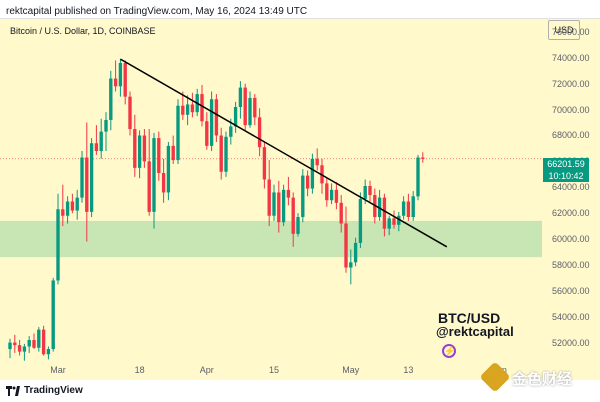 This screenshot has width=600, height=402. What do you see at coordinates (571, 31) in the screenshot?
I see `price-axis-label: 76000.00` at bounding box center [571, 31].